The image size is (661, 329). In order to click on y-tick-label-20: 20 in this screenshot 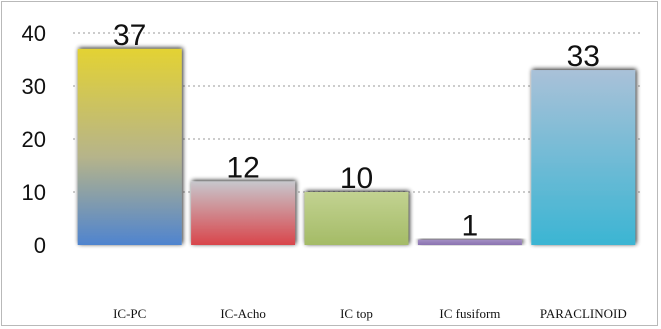, I will do `click(34, 139)`.